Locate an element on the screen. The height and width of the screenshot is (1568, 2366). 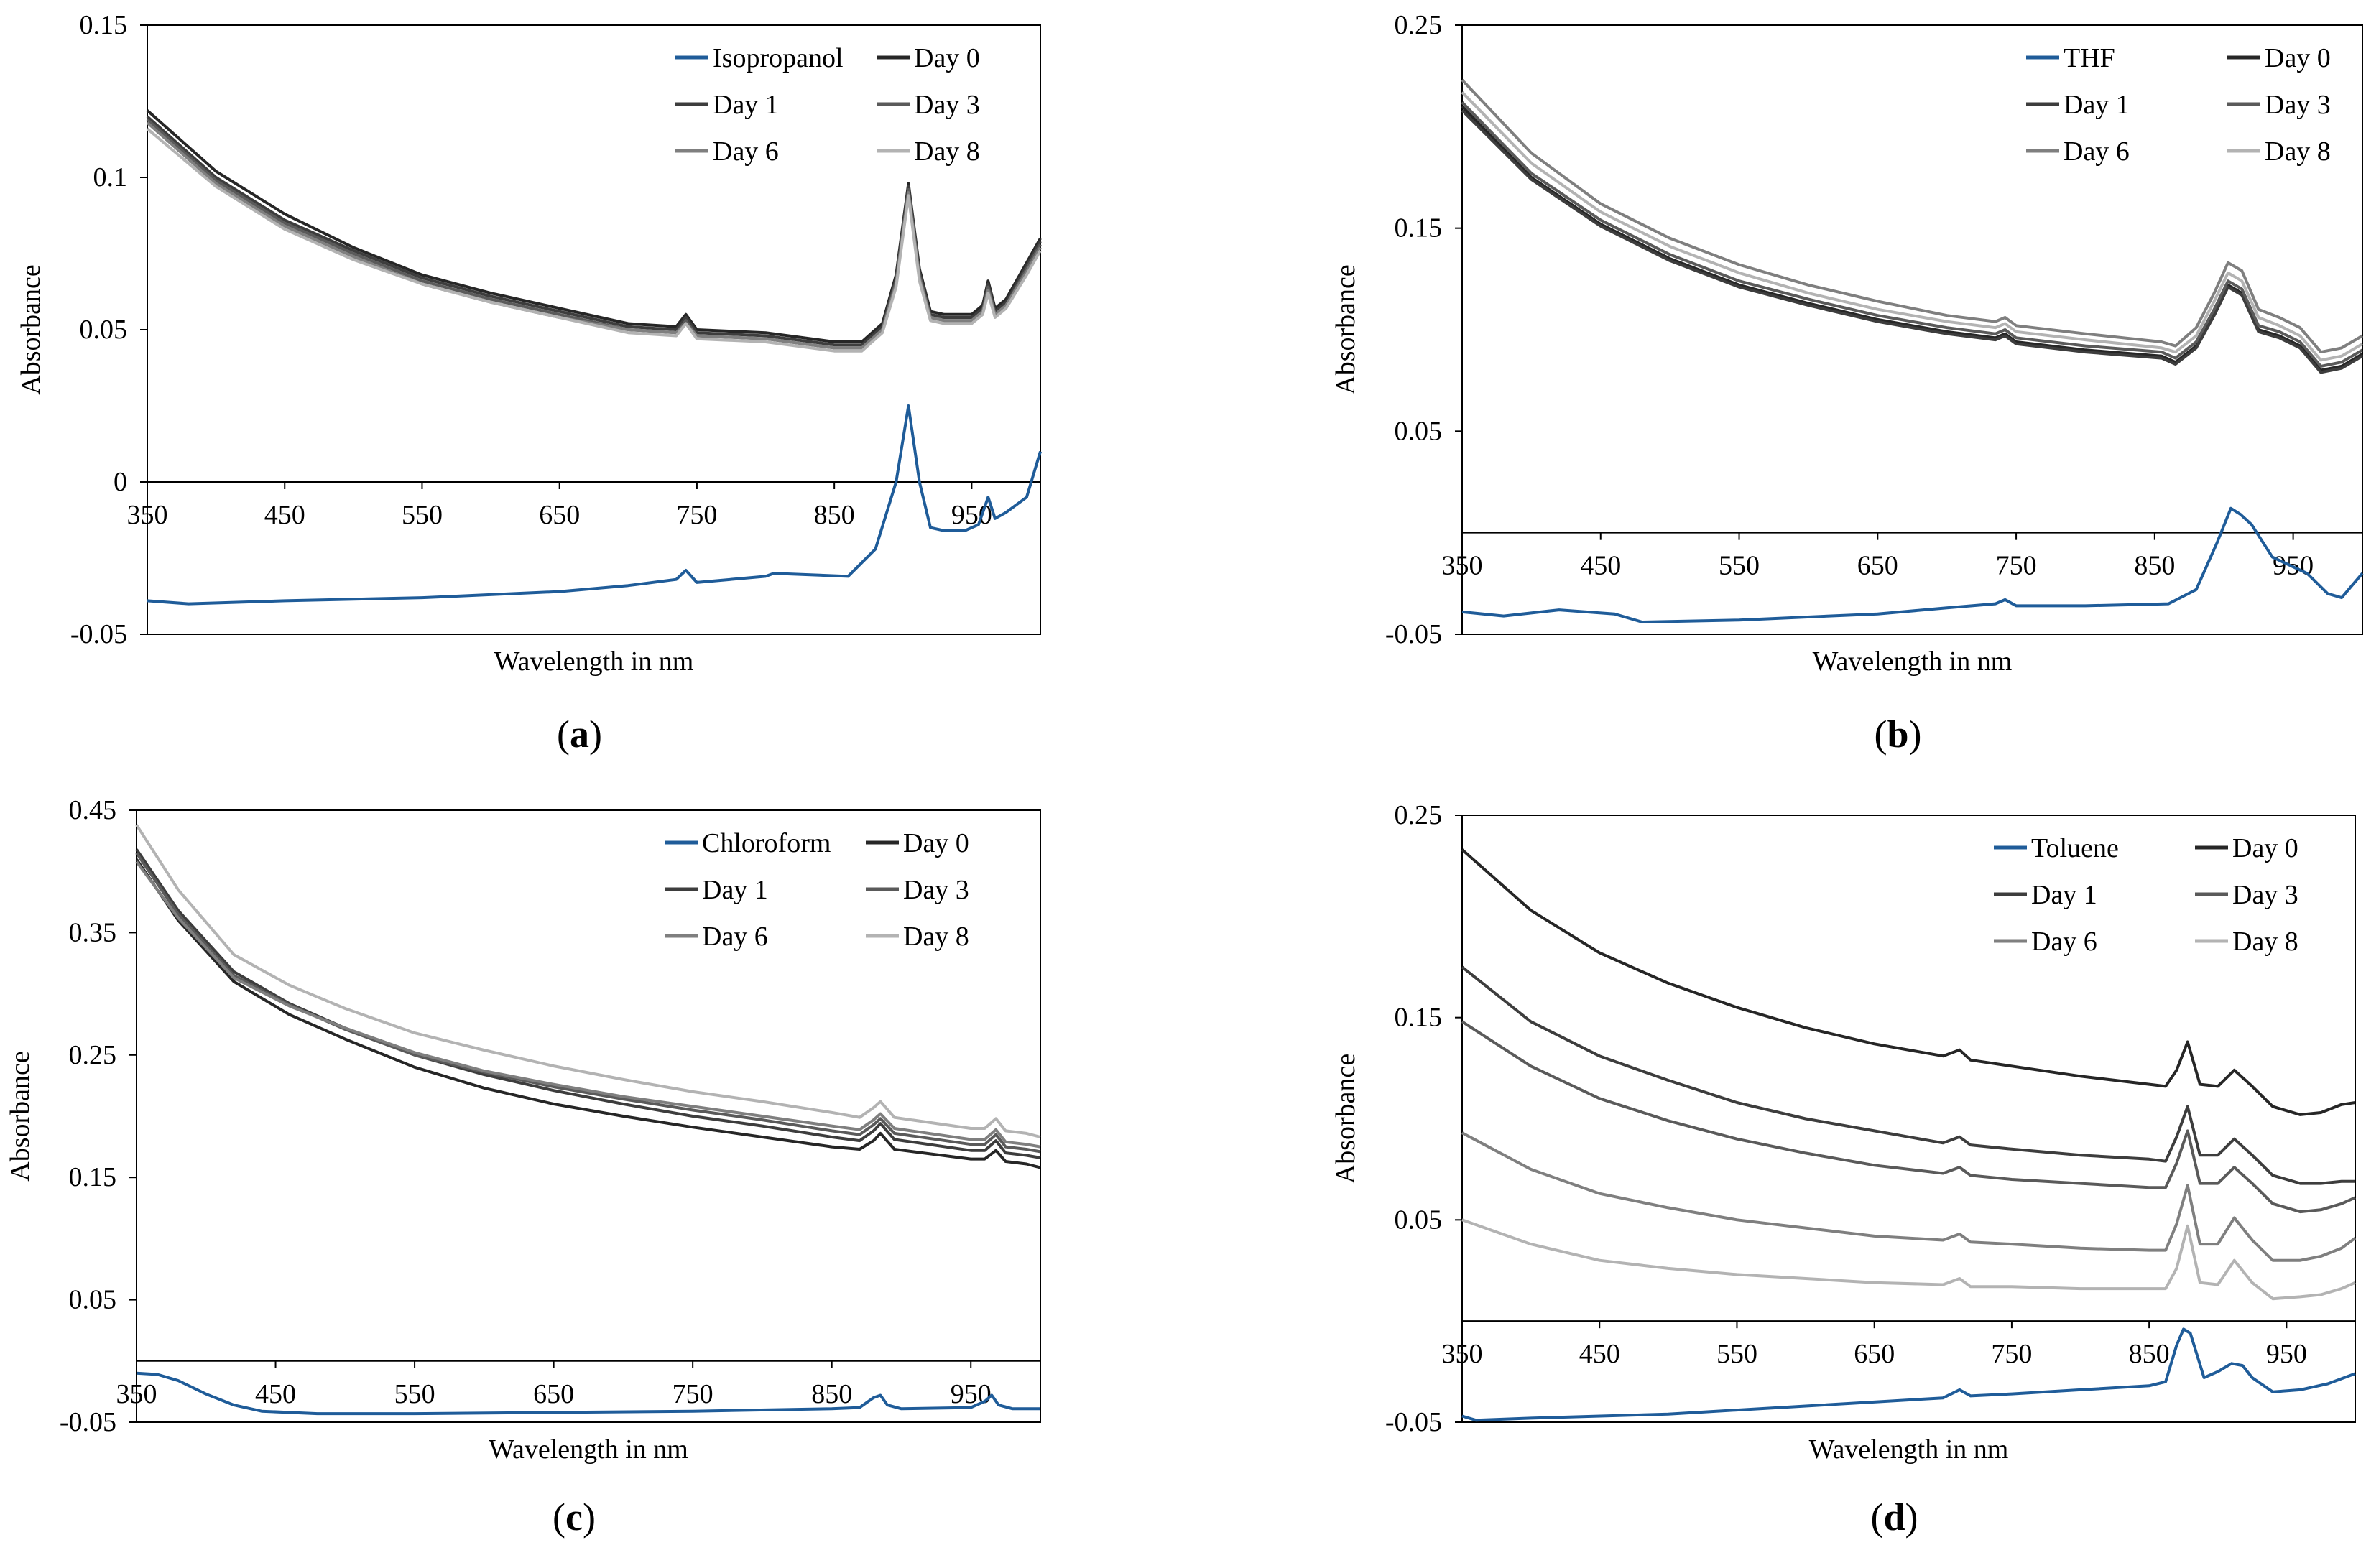
legend-item: Toluene is located at coordinates (2056, 848).